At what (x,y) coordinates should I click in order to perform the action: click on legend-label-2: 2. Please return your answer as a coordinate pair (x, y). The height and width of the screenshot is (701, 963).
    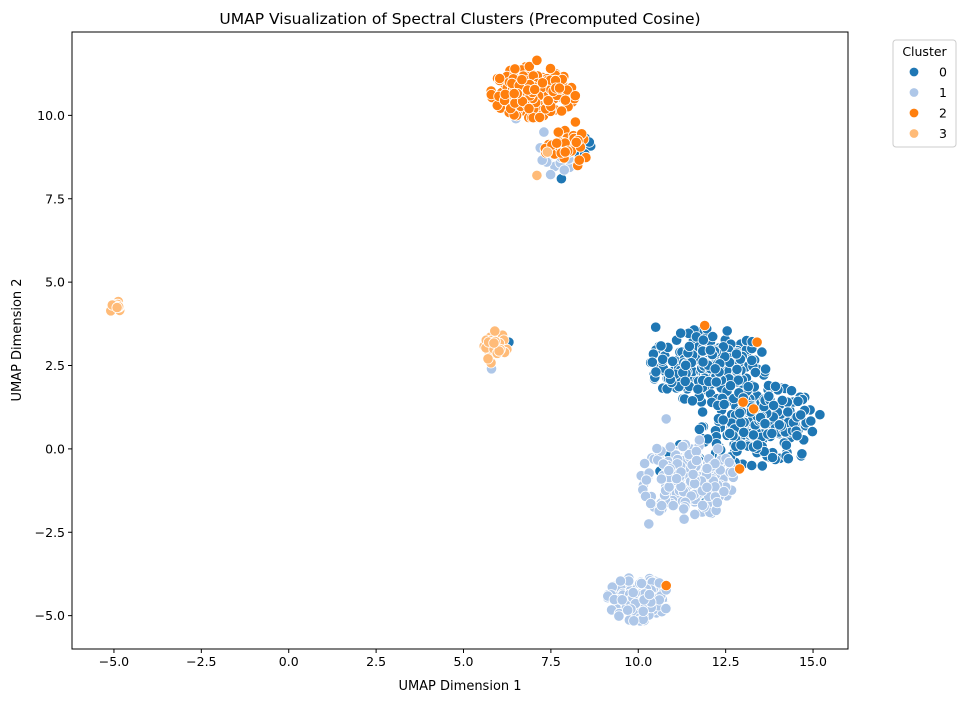
    Looking at the image, I should click on (943, 113).